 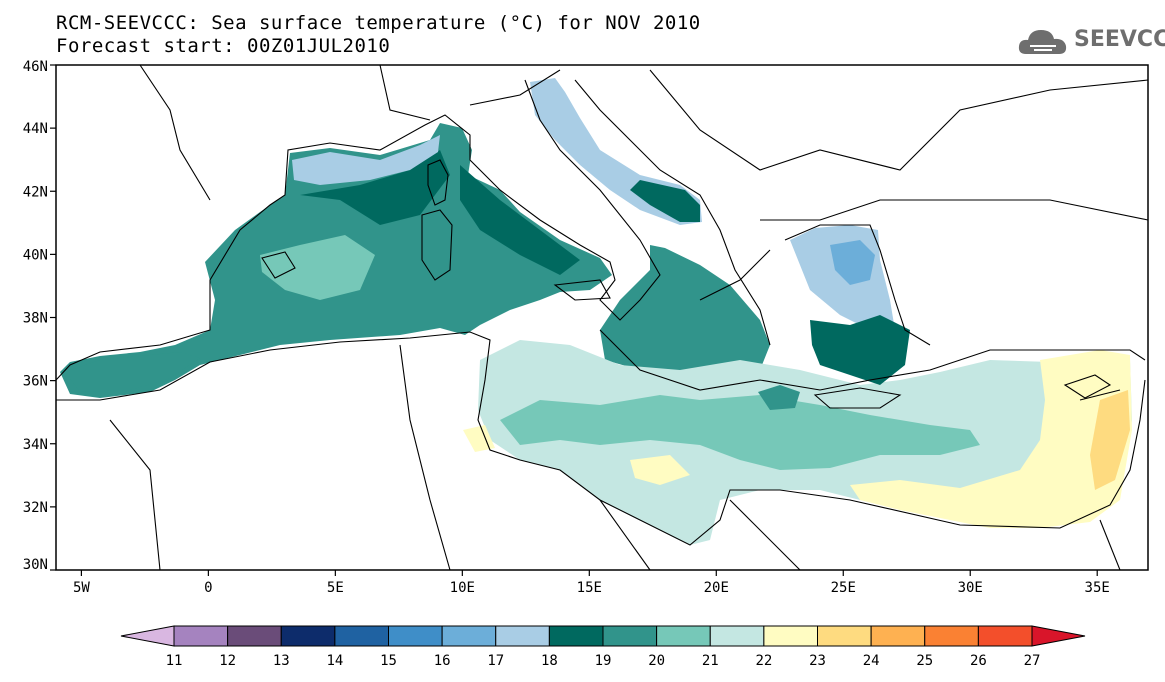 I want to click on lat-tick-label: 32N, so click(x=35, y=508).